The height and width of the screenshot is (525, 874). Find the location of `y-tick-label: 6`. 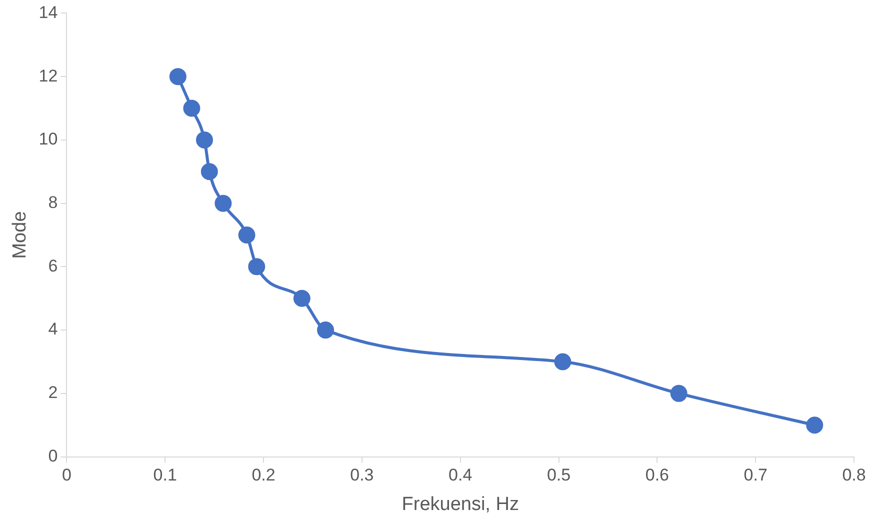

y-tick-label: 6 is located at coordinates (53, 266).